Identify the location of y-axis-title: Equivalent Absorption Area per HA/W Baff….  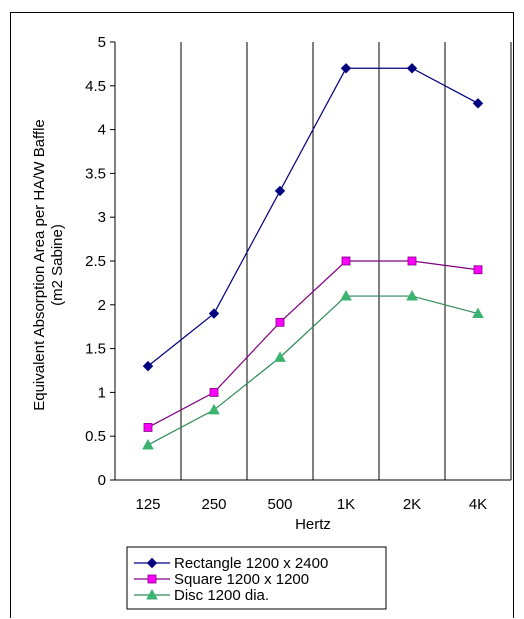
(48, 265).